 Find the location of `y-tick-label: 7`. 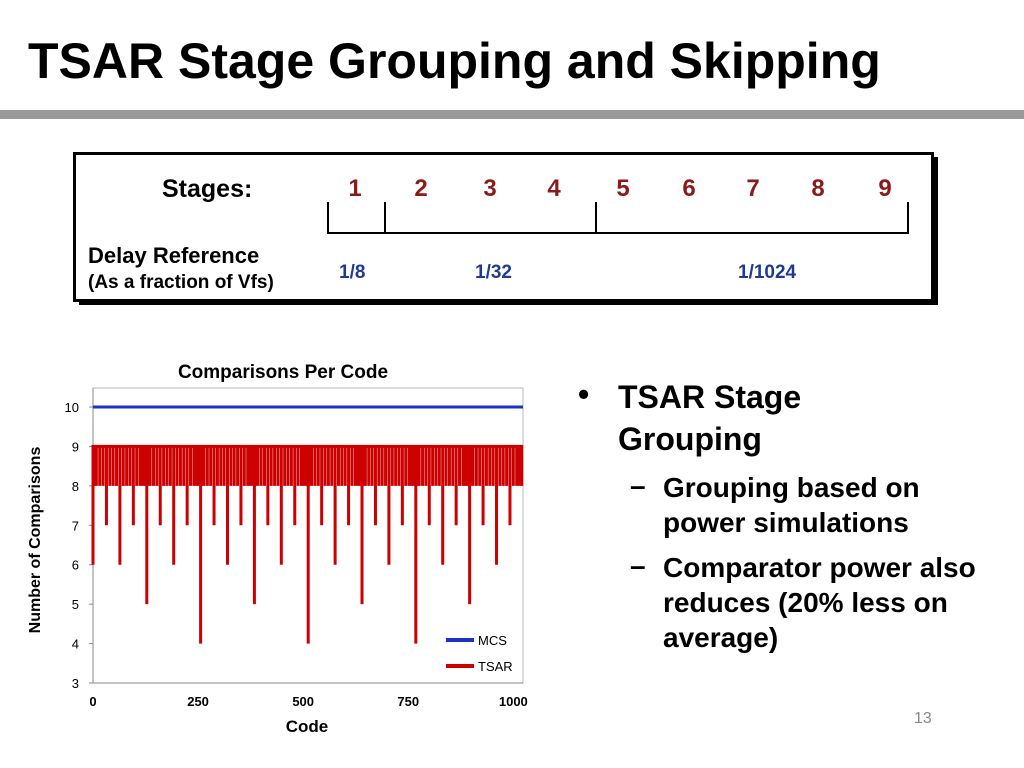

y-tick-label: 7 is located at coordinates (75, 525).